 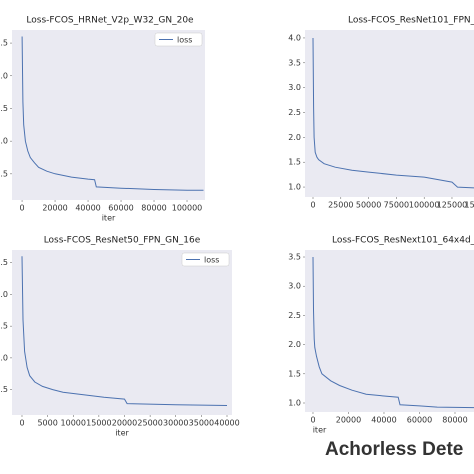 I want to click on x-tick-label: 125000, so click(x=452, y=205).